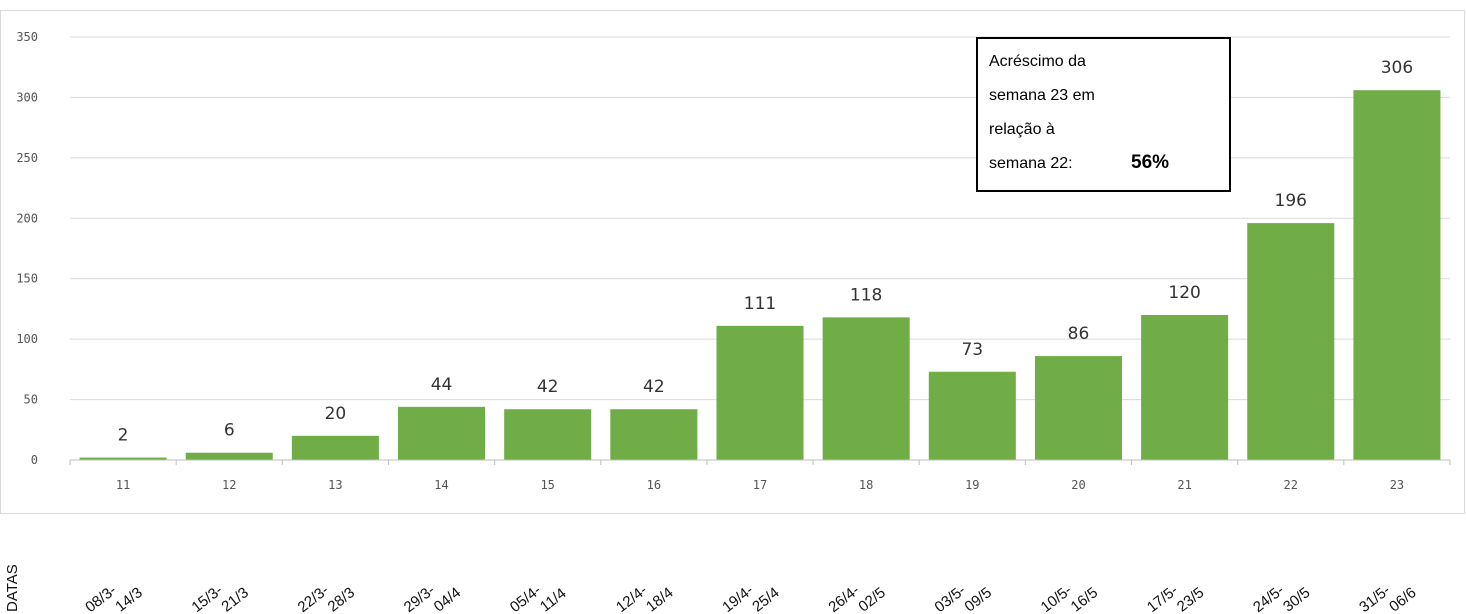 This screenshot has width=1466, height=614. What do you see at coordinates (843, 598) in the screenshot?
I see `date-label-start: 26/4-` at bounding box center [843, 598].